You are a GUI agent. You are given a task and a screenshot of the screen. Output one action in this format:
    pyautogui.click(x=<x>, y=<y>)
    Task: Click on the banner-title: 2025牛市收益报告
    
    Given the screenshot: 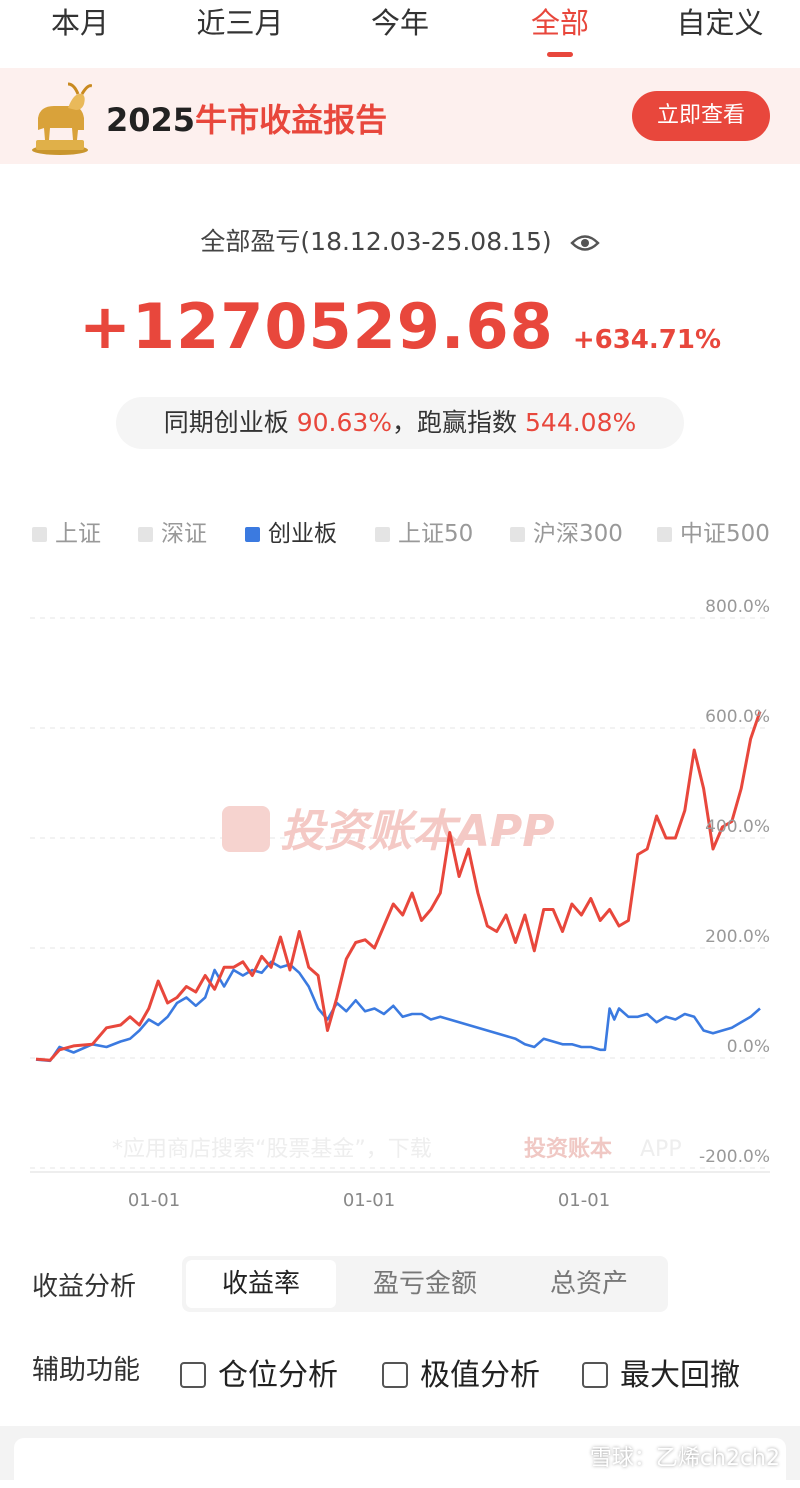 What is the action you would take?
    pyautogui.click(x=246, y=118)
    